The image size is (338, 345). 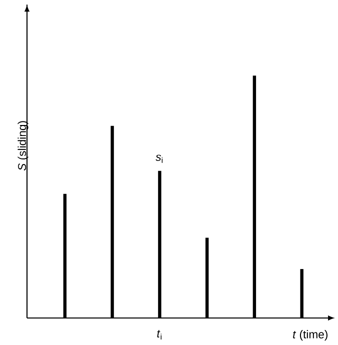 What do you see at coordinates (23, 146) in the screenshot?
I see `y-axis-title: S (sliding)` at bounding box center [23, 146].